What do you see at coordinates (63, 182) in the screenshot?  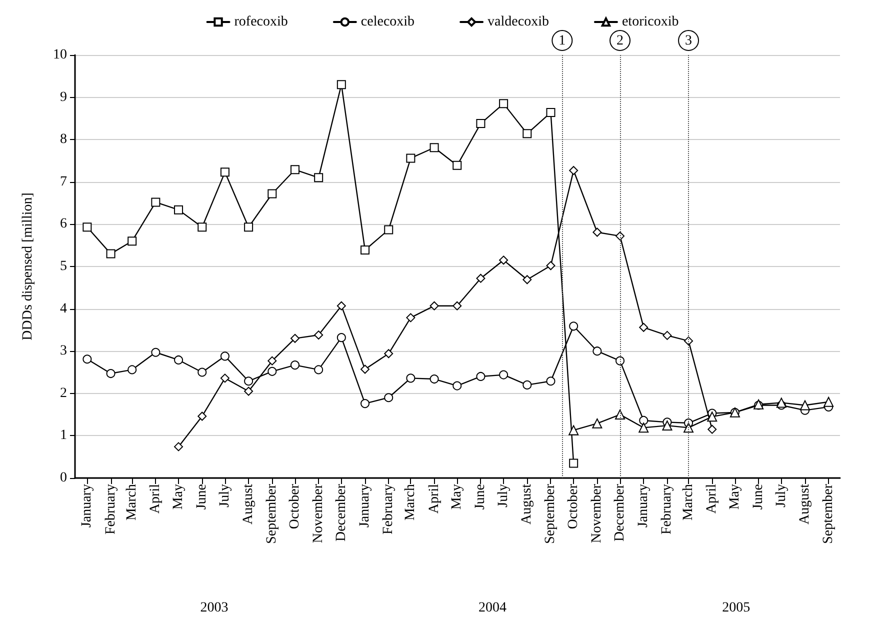 I see `y-tick-label: 7` at bounding box center [63, 182].